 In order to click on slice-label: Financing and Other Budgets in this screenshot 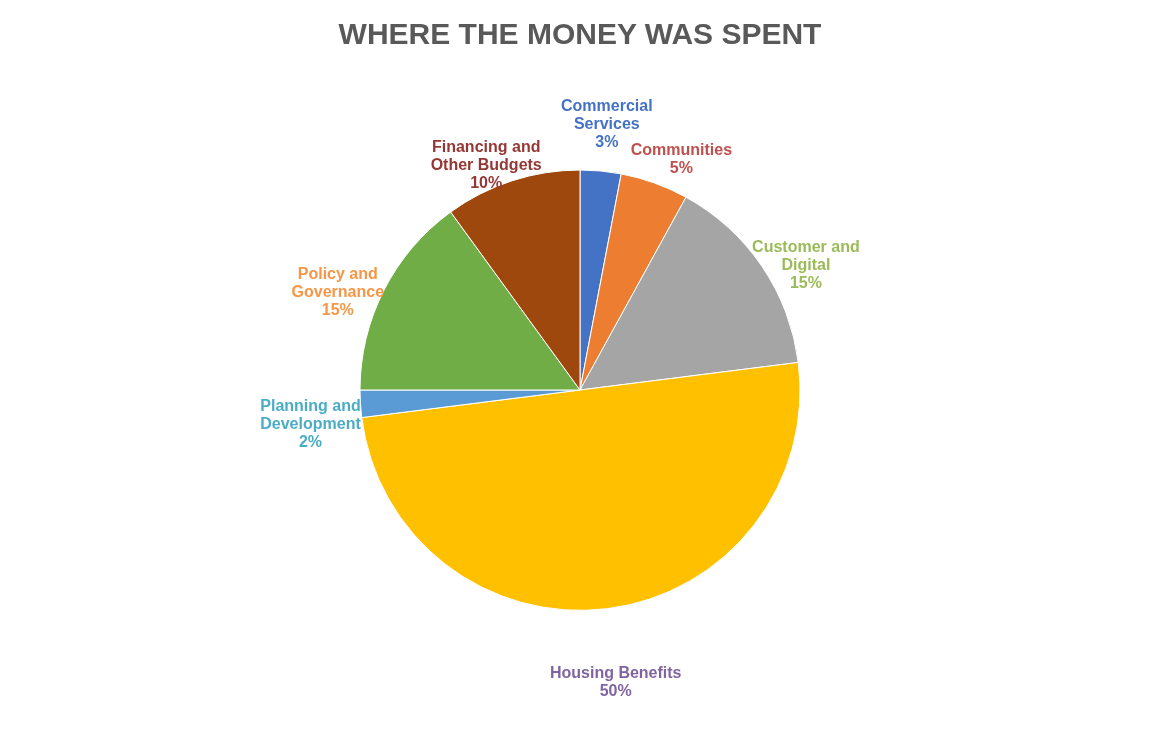, I will do `click(486, 156)`.